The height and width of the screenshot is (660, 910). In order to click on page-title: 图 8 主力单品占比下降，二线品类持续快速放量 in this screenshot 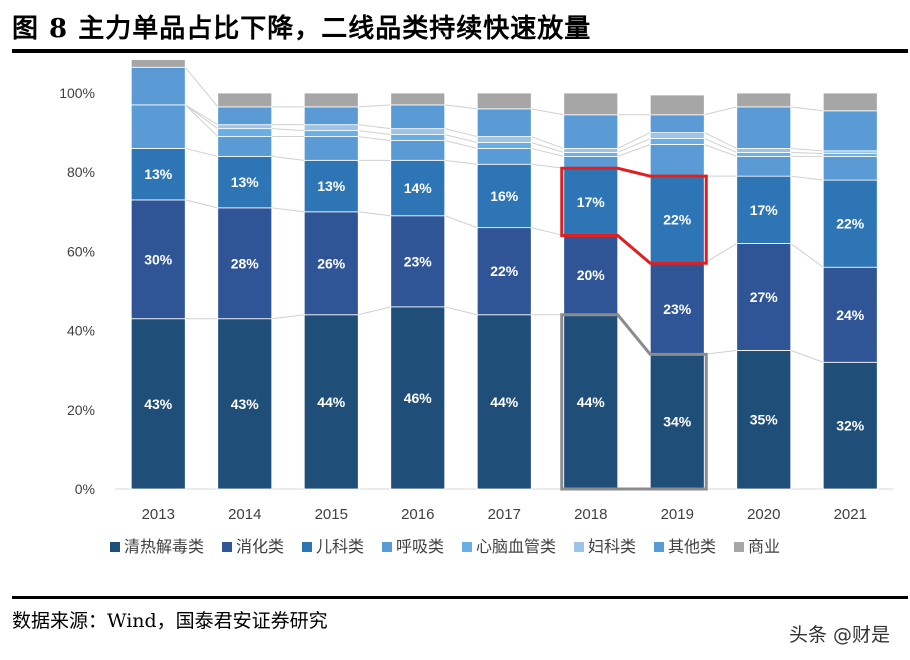, I will do `click(302, 29)`.